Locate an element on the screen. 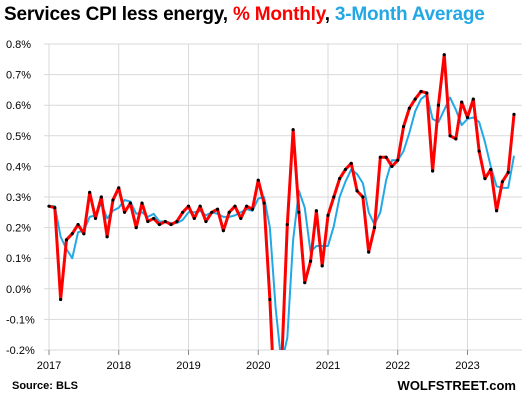 The width and height of the screenshot is (524, 410). title-part-3: 3-Month Average is located at coordinates (409, 14).